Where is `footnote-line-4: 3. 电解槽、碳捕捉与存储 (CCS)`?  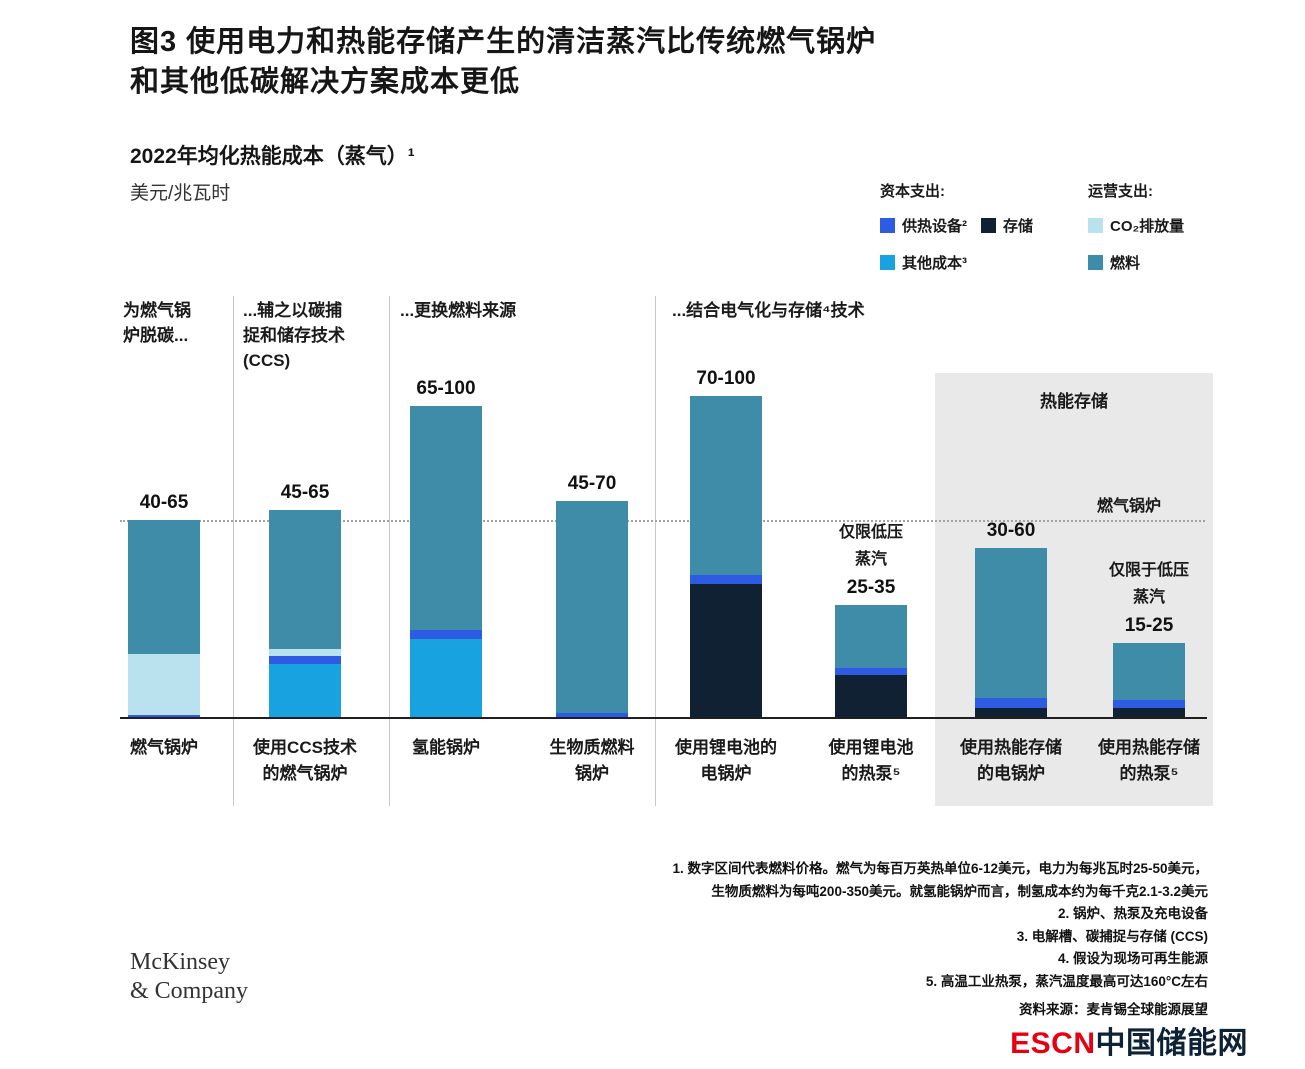
footnote-line-4: 3. 电解槽、碳捕捉与存储 (CCS) is located at coordinates (1112, 936).